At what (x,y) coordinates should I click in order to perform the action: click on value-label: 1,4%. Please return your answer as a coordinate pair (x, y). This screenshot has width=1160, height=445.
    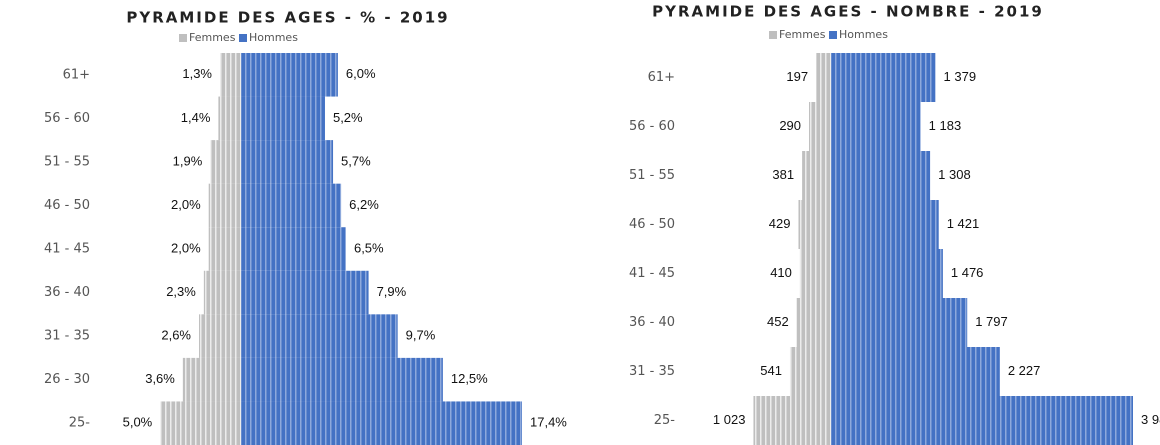
    Looking at the image, I should click on (196, 117).